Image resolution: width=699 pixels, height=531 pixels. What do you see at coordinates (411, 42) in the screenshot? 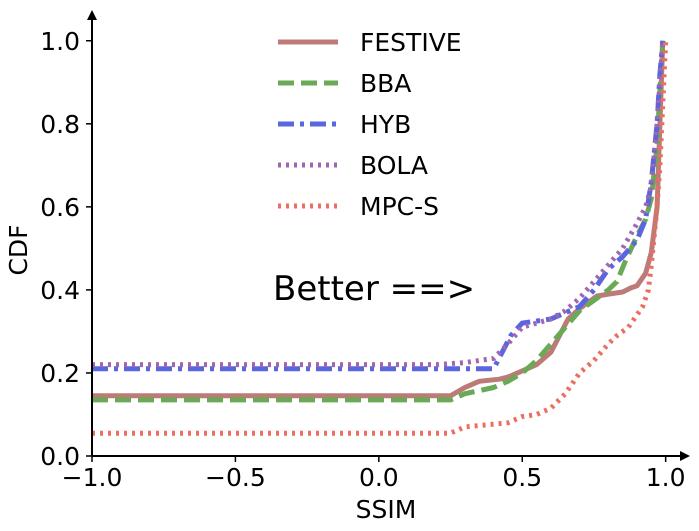
I see `legend-label-festive: FESTIVE` at bounding box center [411, 42].